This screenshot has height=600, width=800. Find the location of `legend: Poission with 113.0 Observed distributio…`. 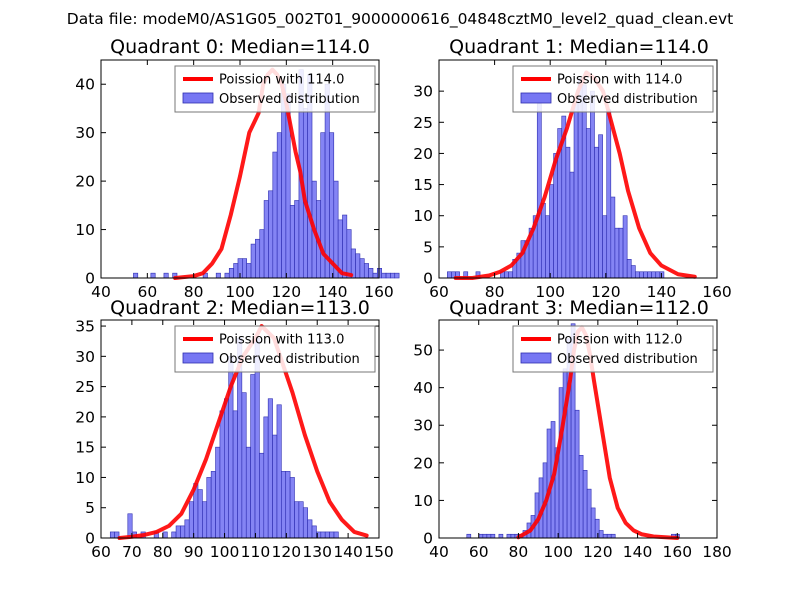

legend: Poission with 113.0 Observed distributio… is located at coordinates (275, 349).